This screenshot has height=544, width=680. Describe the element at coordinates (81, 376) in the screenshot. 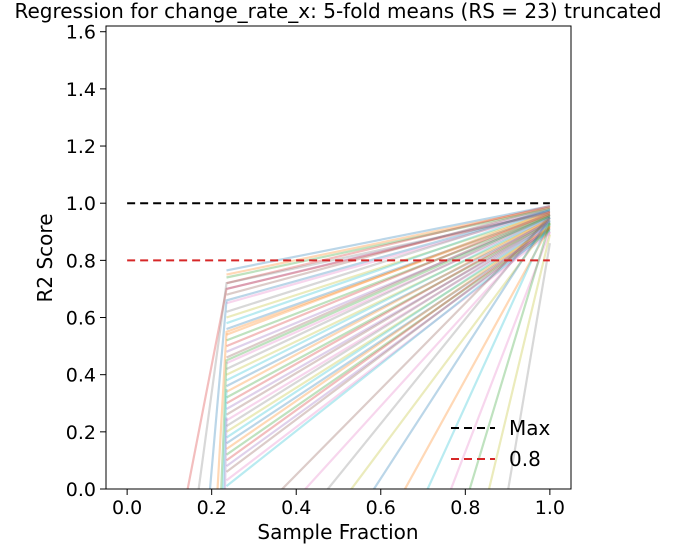

I see `y-tick-label: 0.4` at that location.